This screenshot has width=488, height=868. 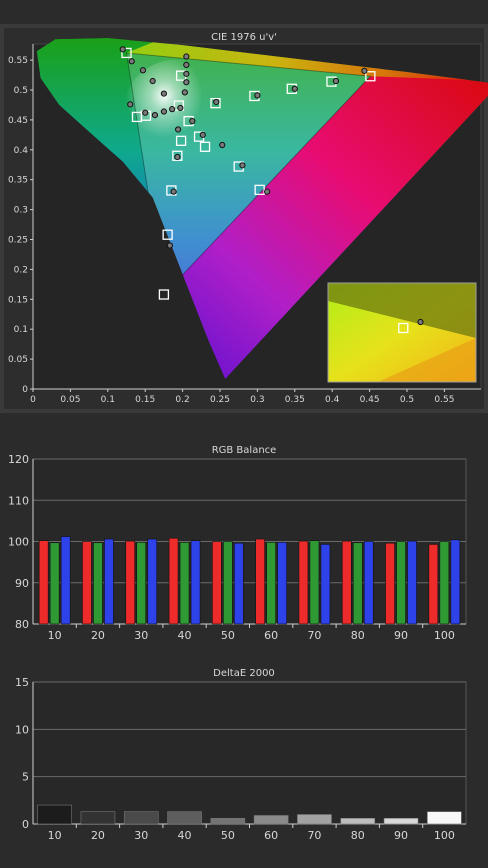 What do you see at coordinates (22, 729) in the screenshot?
I see `y-tick-label: 10` at bounding box center [22, 729].